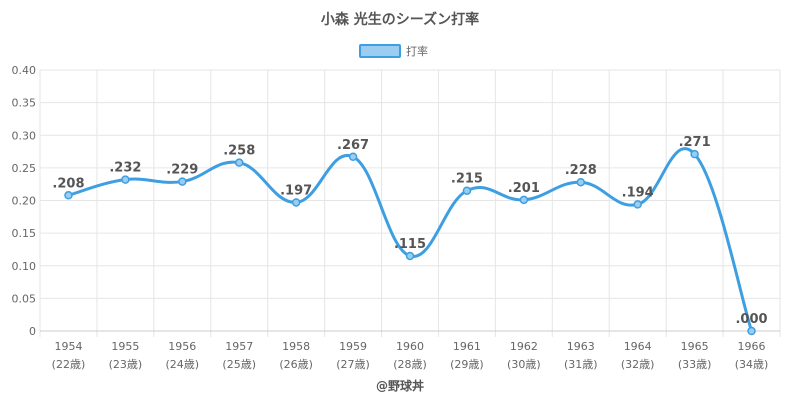 The image size is (800, 400). Describe the element at coordinates (695, 364) in the screenshot. I see `x-tick-label-age: (33歳)` at that location.